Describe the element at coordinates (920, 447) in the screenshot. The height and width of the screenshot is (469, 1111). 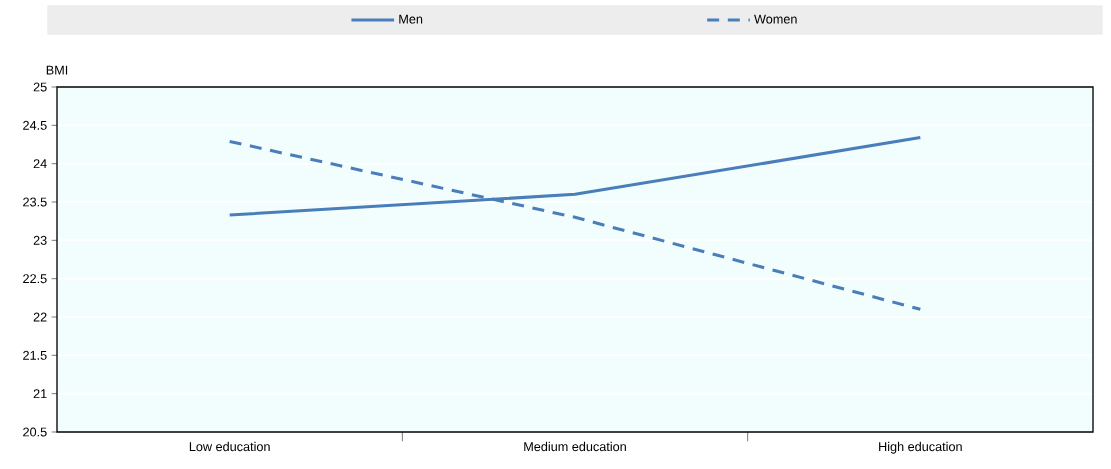
I see `x-tick-label: High education` at that location.